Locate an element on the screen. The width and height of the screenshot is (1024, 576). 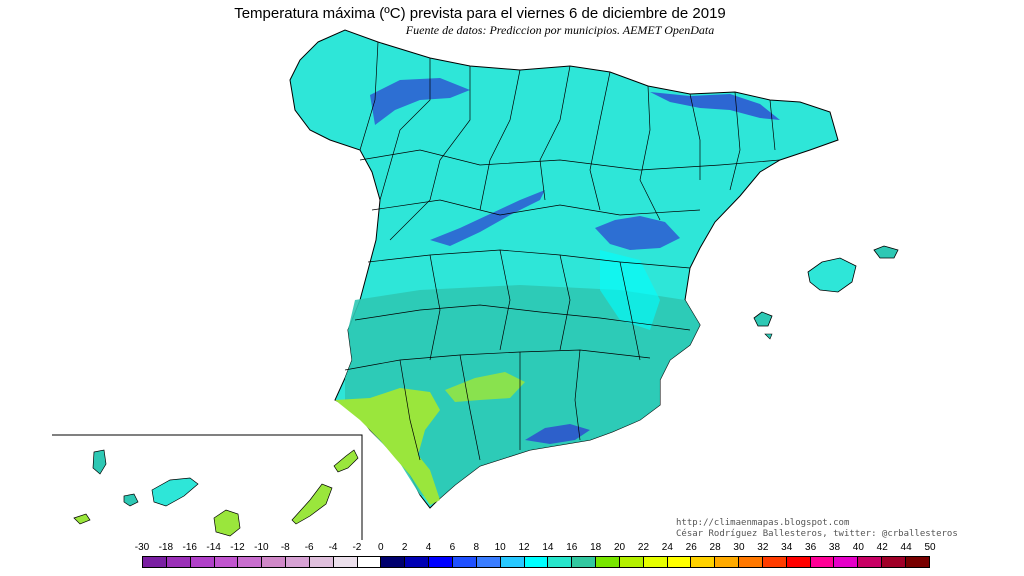
color-legend-bar is located at coordinates (536, 562).